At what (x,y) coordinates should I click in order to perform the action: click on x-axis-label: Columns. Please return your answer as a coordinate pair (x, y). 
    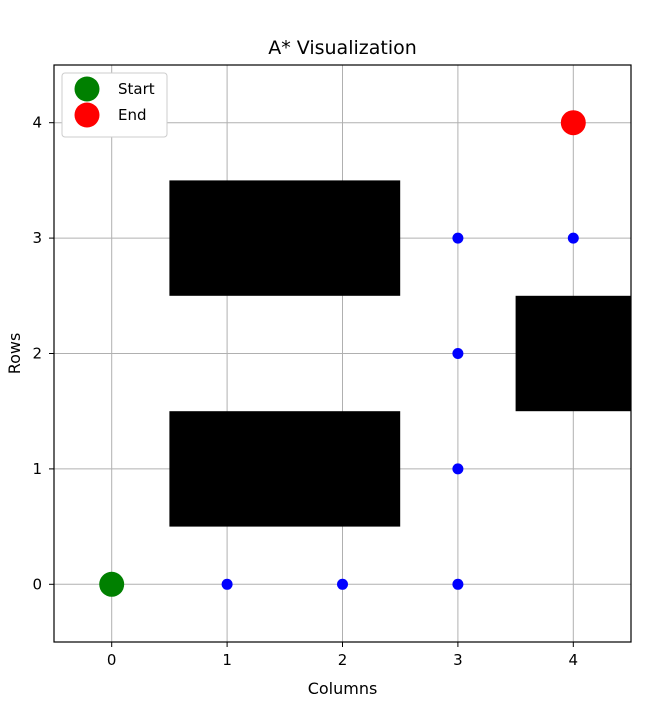
    Looking at the image, I should click on (343, 688).